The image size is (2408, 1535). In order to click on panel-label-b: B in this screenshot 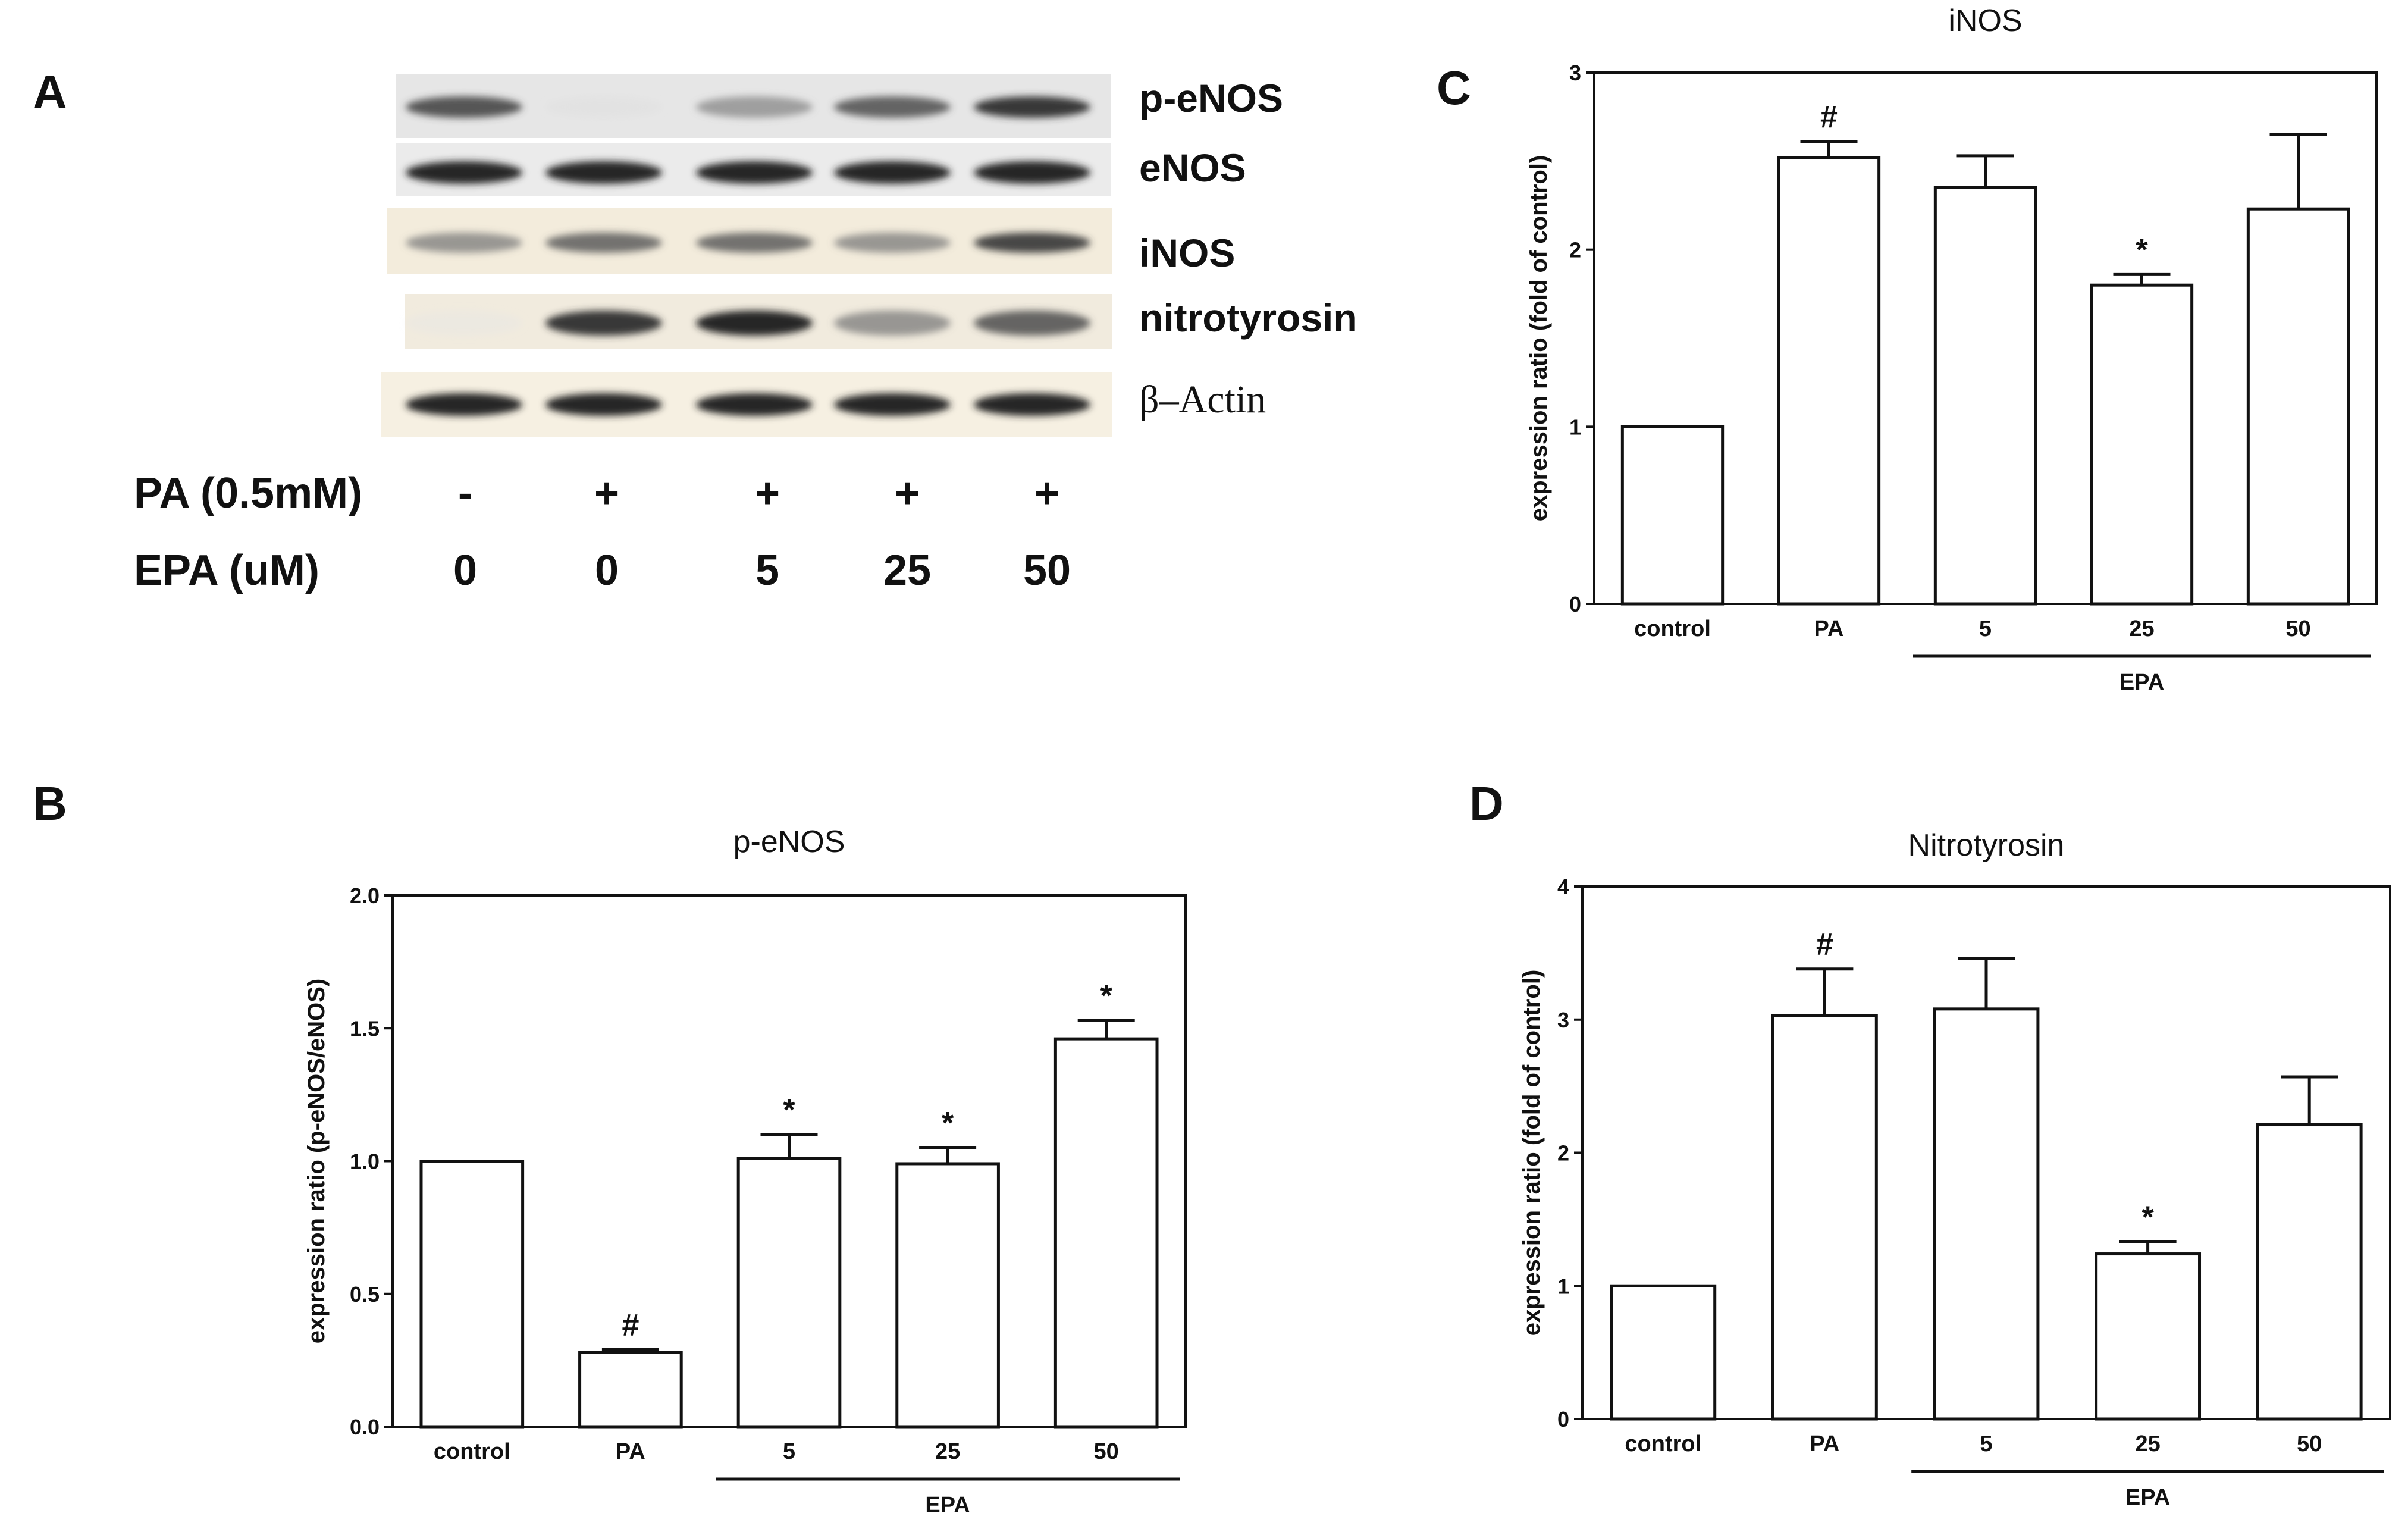, I will do `click(50, 803)`.